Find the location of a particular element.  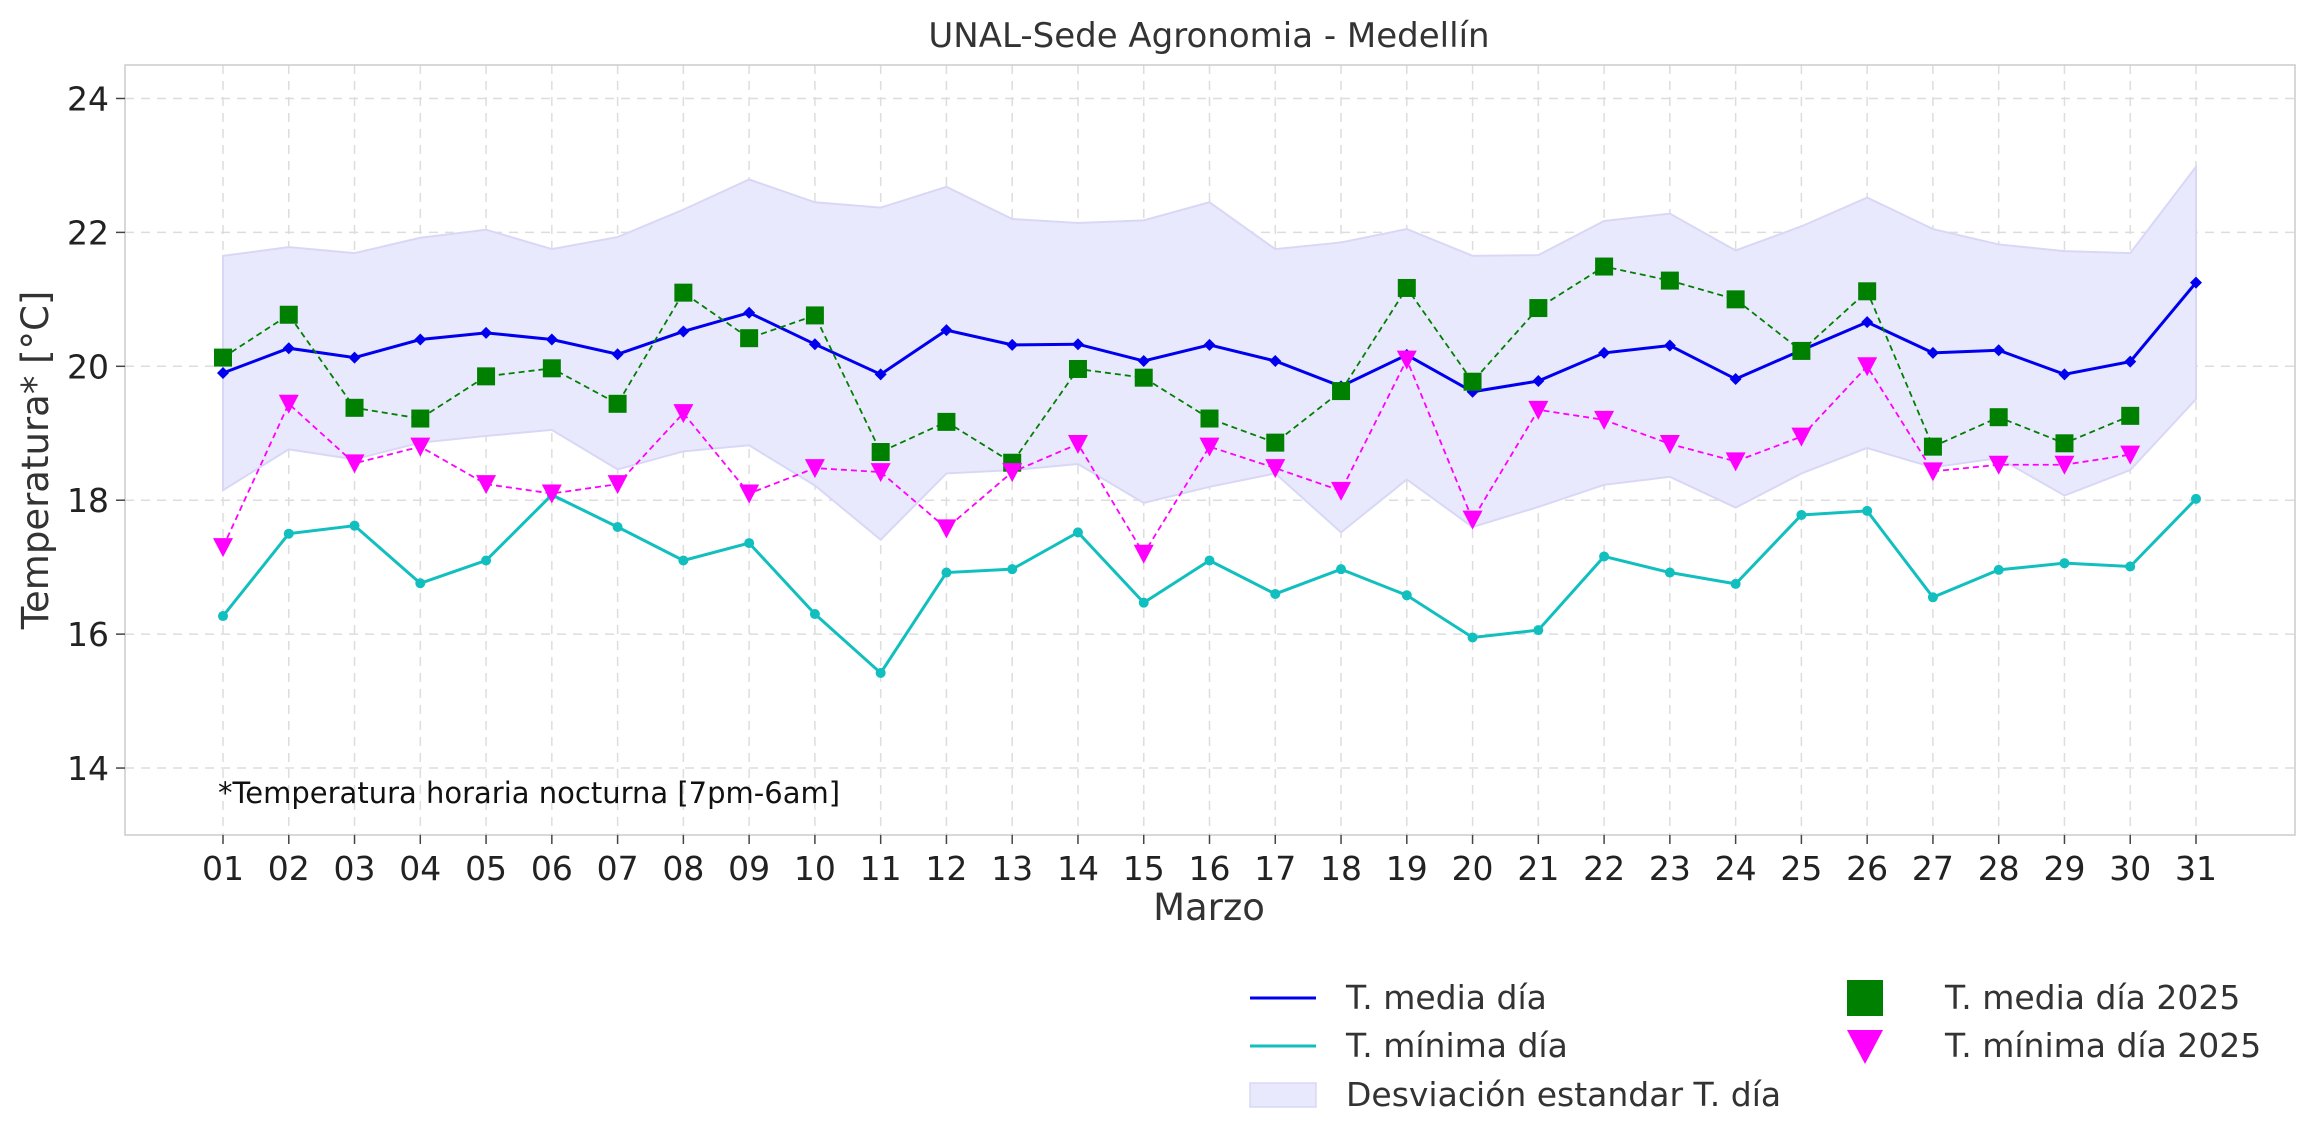

x-tick-label: 02 is located at coordinates (289, 868).